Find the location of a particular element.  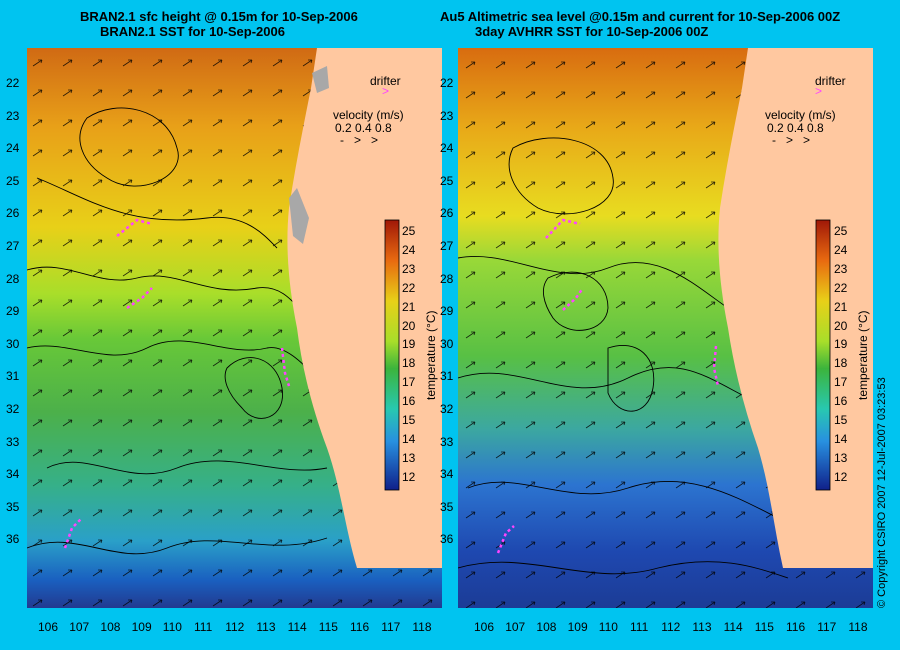

right-colorbar-label: temperature (°C) is located at coordinates (863, 355).